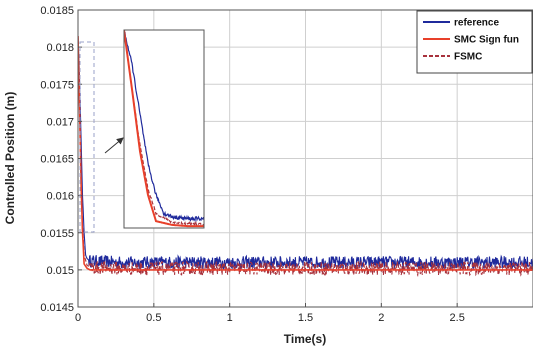 The height and width of the screenshot is (351, 533). What do you see at coordinates (230, 318) in the screenshot?
I see `x-tick-label: 1` at bounding box center [230, 318].